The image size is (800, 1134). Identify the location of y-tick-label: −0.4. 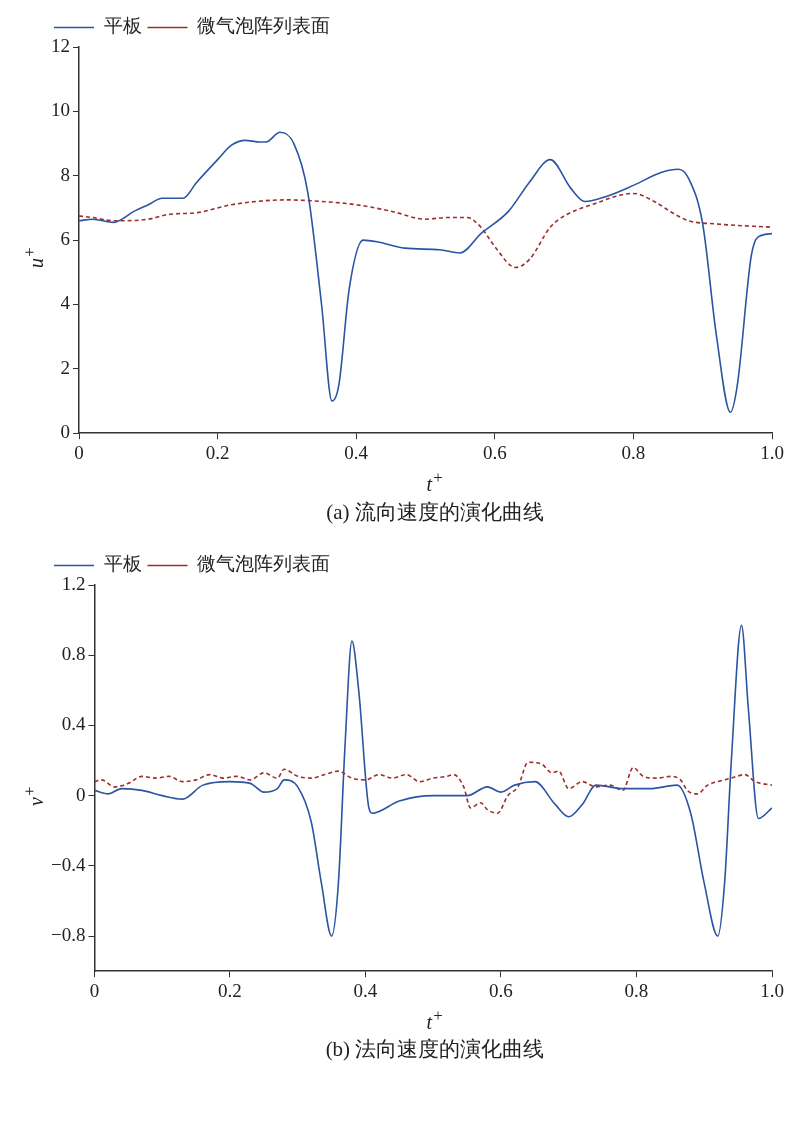
(68, 864).